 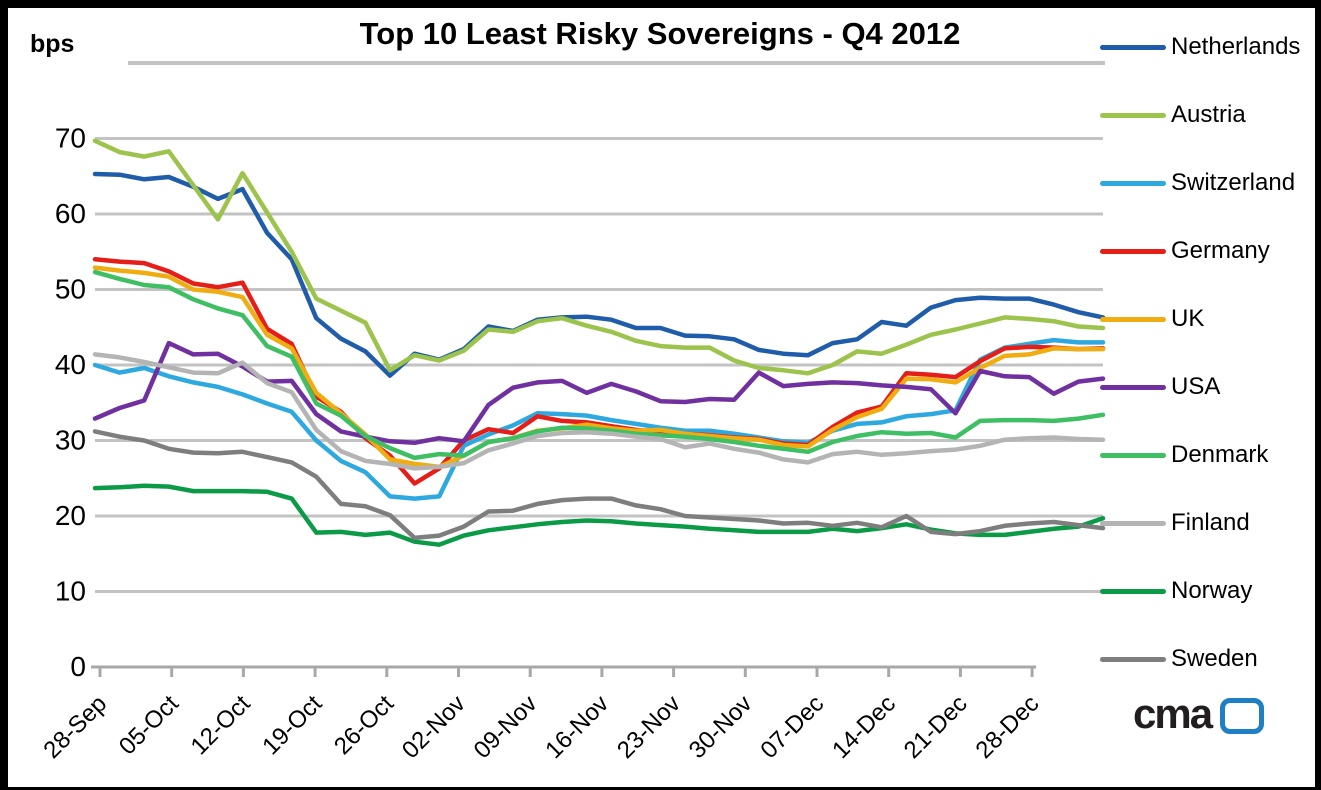 What do you see at coordinates (70, 591) in the screenshot?
I see `y-tick-label-10: 10` at bounding box center [70, 591].